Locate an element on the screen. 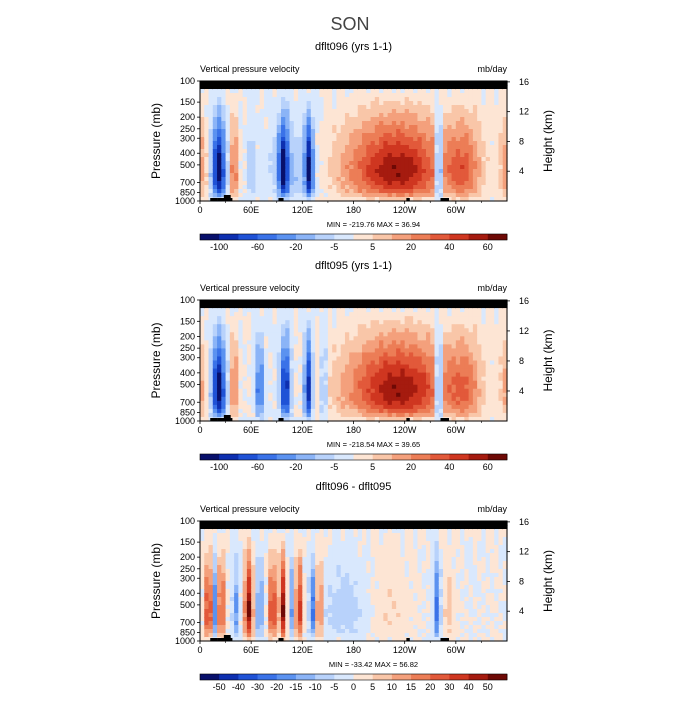  colorbar-label: -5 is located at coordinates (334, 467).